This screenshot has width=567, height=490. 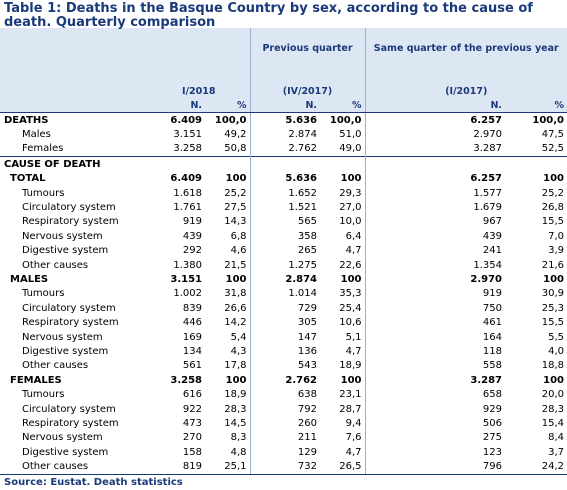 What do you see at coordinates (238, 251) in the screenshot?
I see `cell-value: 4,6` at bounding box center [238, 251].